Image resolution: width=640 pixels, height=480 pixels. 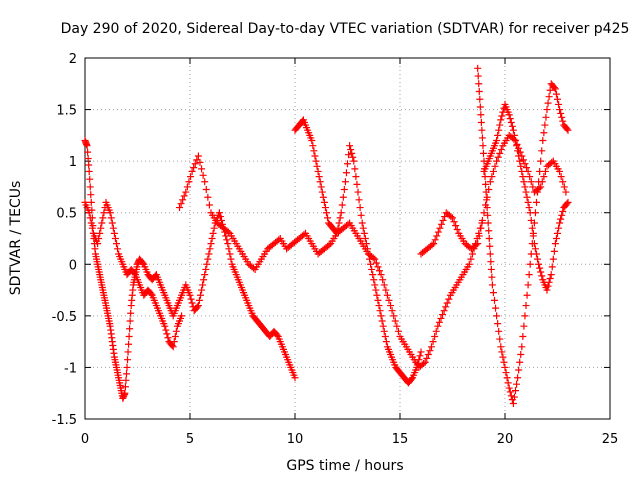 I want to click on y-tick-label: -1.5, so click(x=64, y=420).